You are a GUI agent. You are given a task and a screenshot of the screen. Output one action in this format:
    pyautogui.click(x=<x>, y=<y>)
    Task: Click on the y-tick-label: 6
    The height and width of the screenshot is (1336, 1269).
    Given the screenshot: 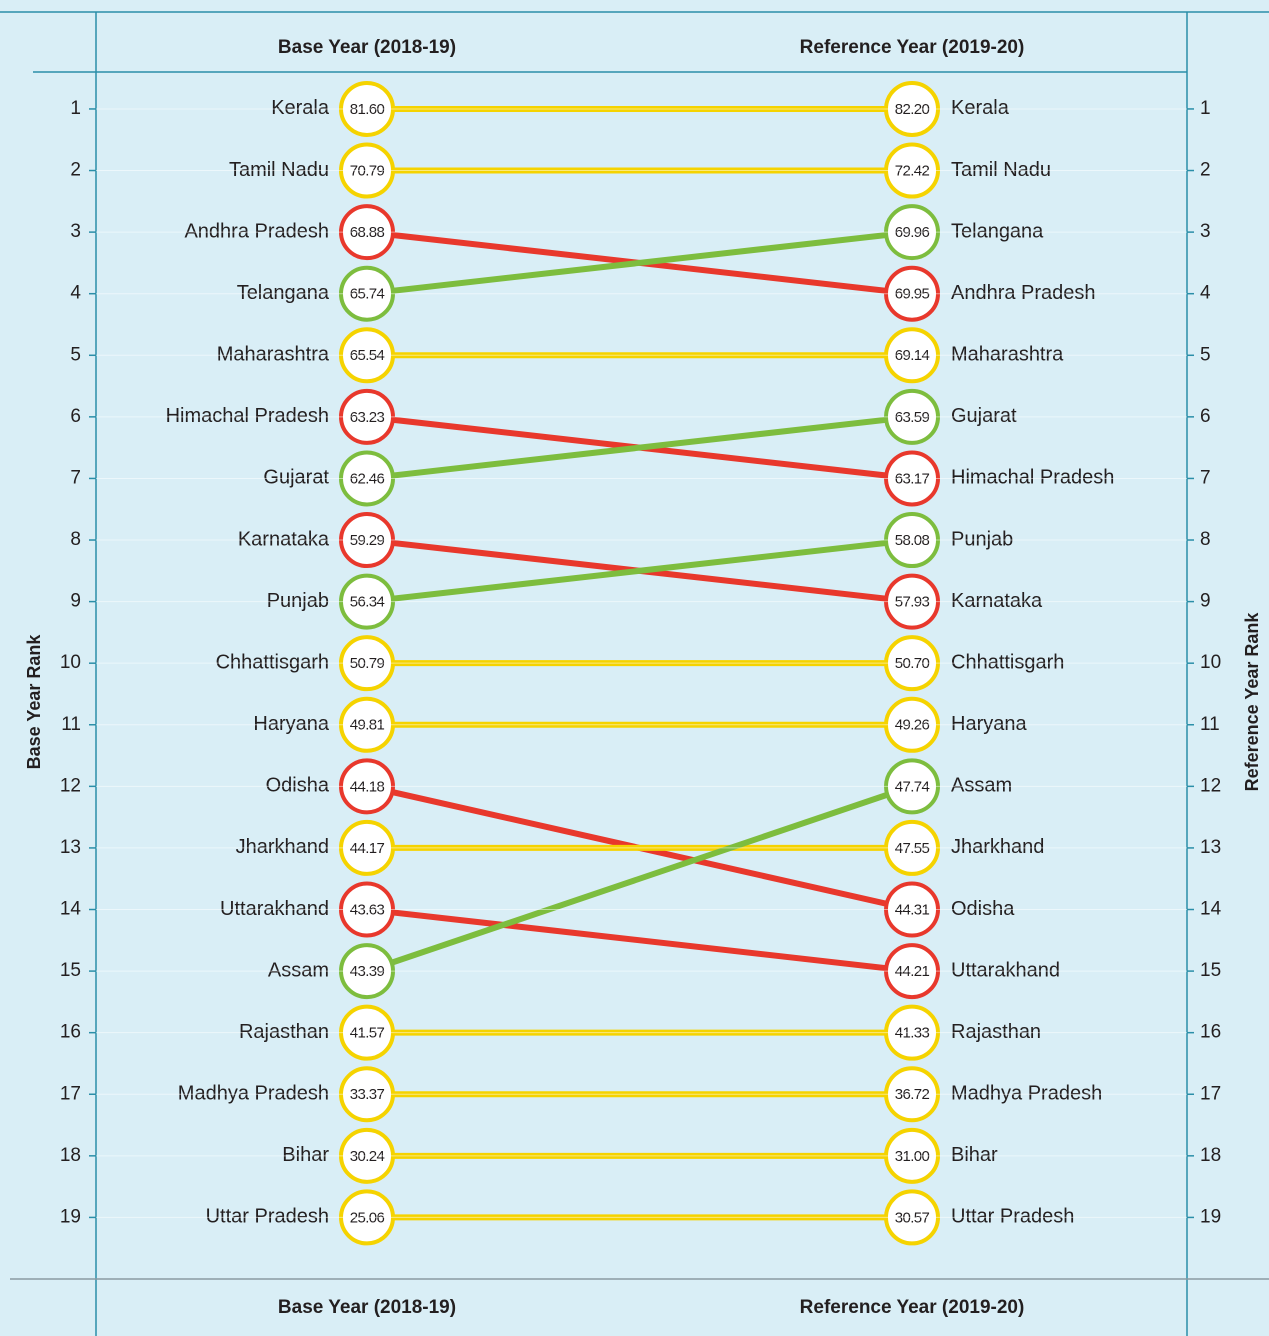 What is the action you would take?
    pyautogui.click(x=75, y=416)
    